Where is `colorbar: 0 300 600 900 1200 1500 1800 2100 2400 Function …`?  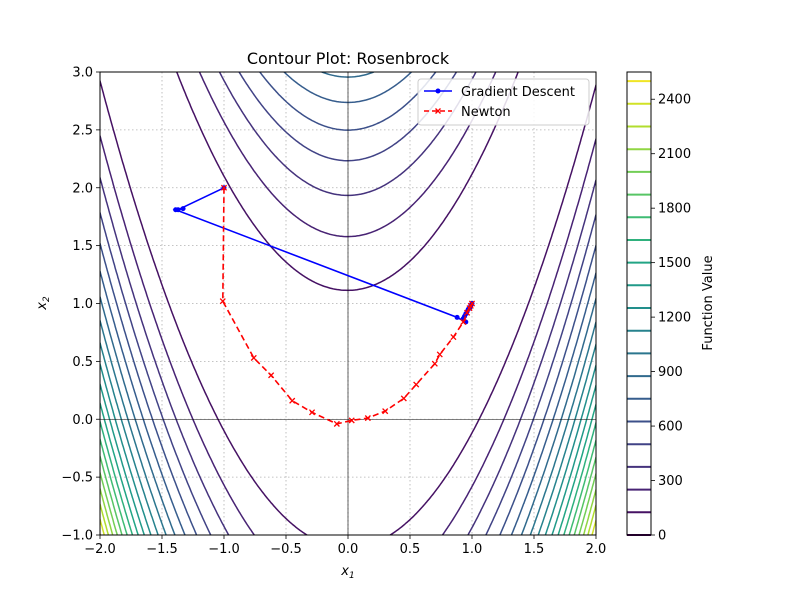 colorbar: 0 300 600 900 1200 1500 1800 2100 2400 Function … is located at coordinates (671, 307).